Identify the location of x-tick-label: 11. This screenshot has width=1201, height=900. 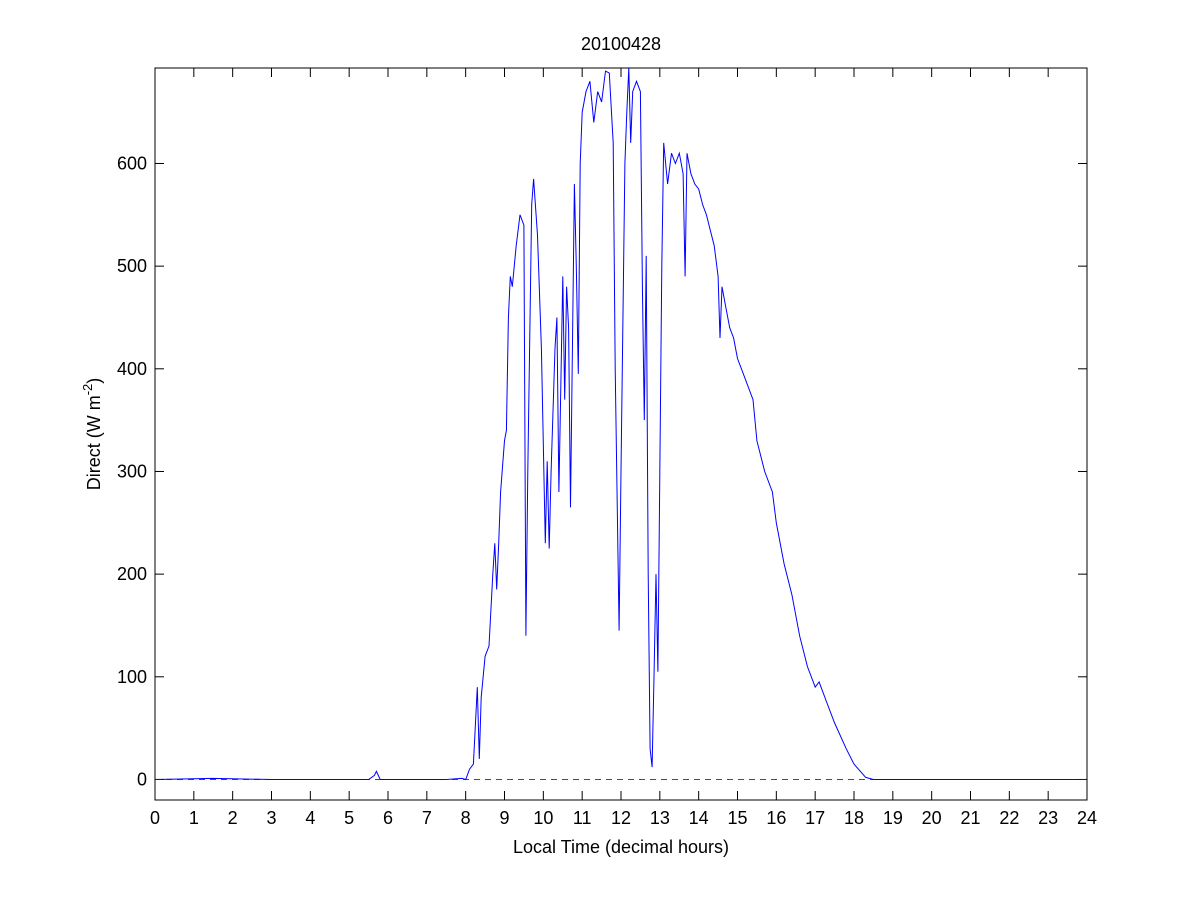
(582, 818).